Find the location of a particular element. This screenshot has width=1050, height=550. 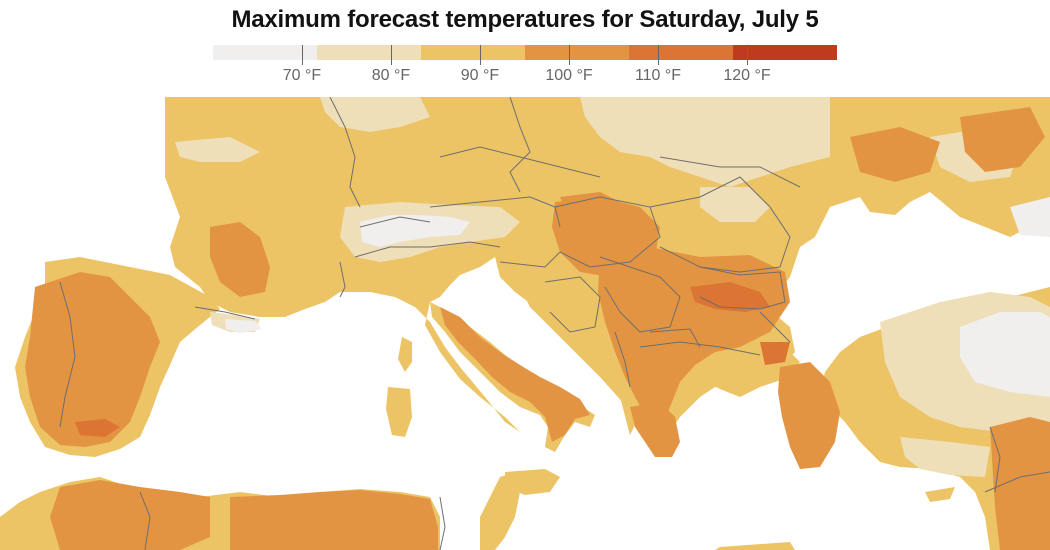

patch-turkey-west-hot is located at coordinates (809, 415).